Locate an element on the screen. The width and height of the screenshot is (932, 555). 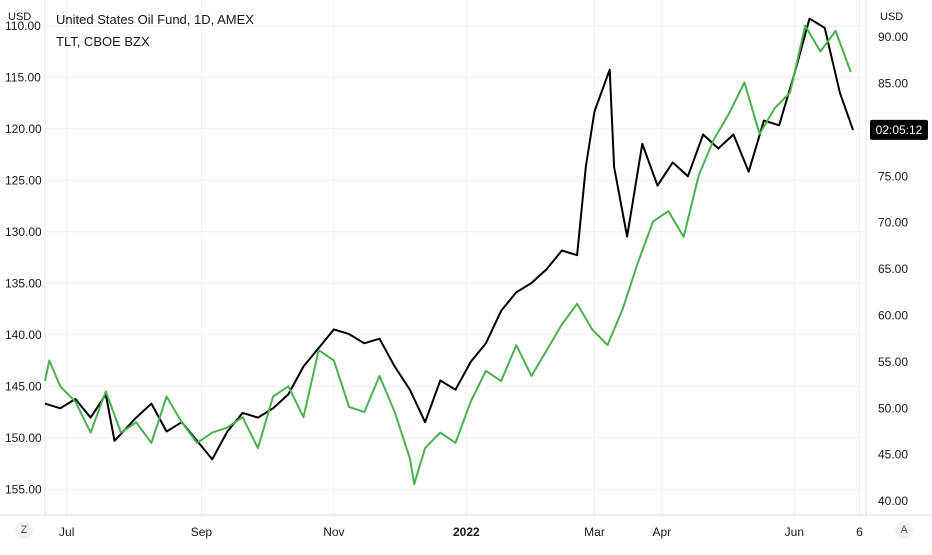
right-tick-label: 60.00 is located at coordinates (893, 315).